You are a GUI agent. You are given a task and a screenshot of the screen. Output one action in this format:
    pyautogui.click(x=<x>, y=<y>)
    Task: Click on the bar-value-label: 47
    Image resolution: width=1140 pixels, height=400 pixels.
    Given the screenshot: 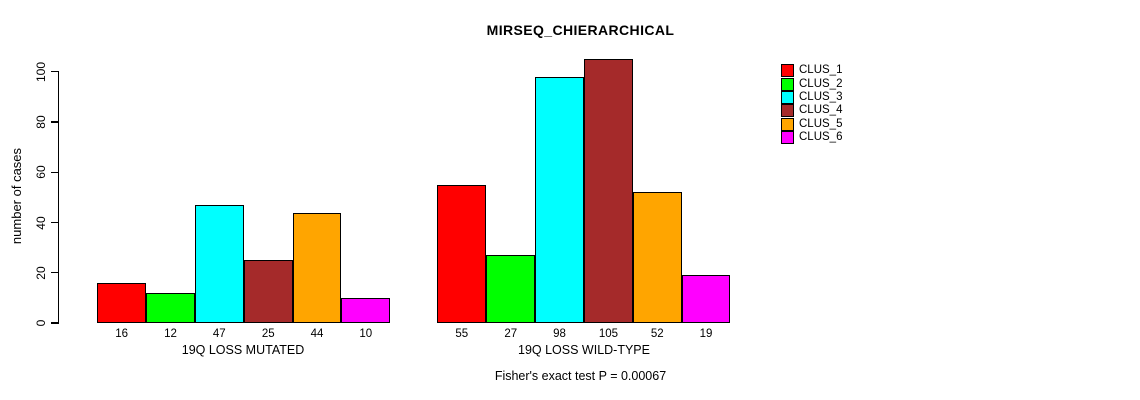 What is the action you would take?
    pyautogui.click(x=219, y=334)
    